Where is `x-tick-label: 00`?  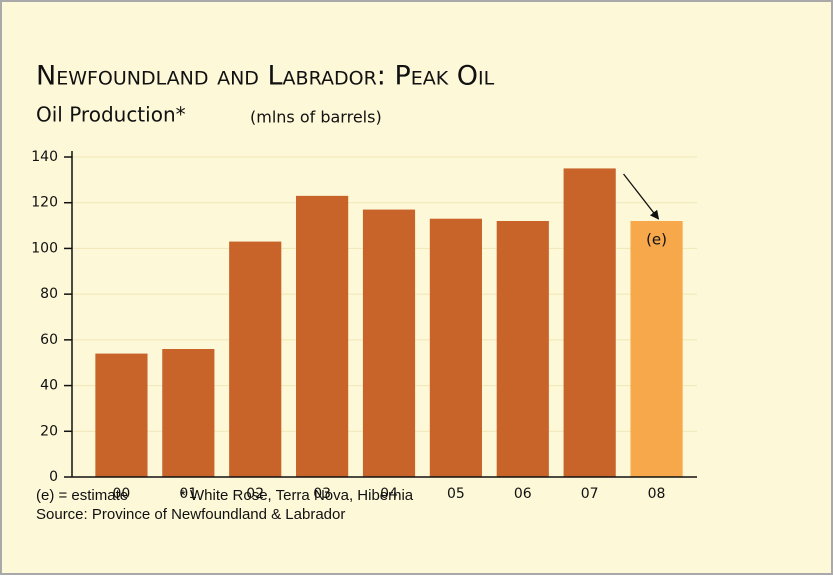 x-tick-label: 00 is located at coordinates (122, 494).